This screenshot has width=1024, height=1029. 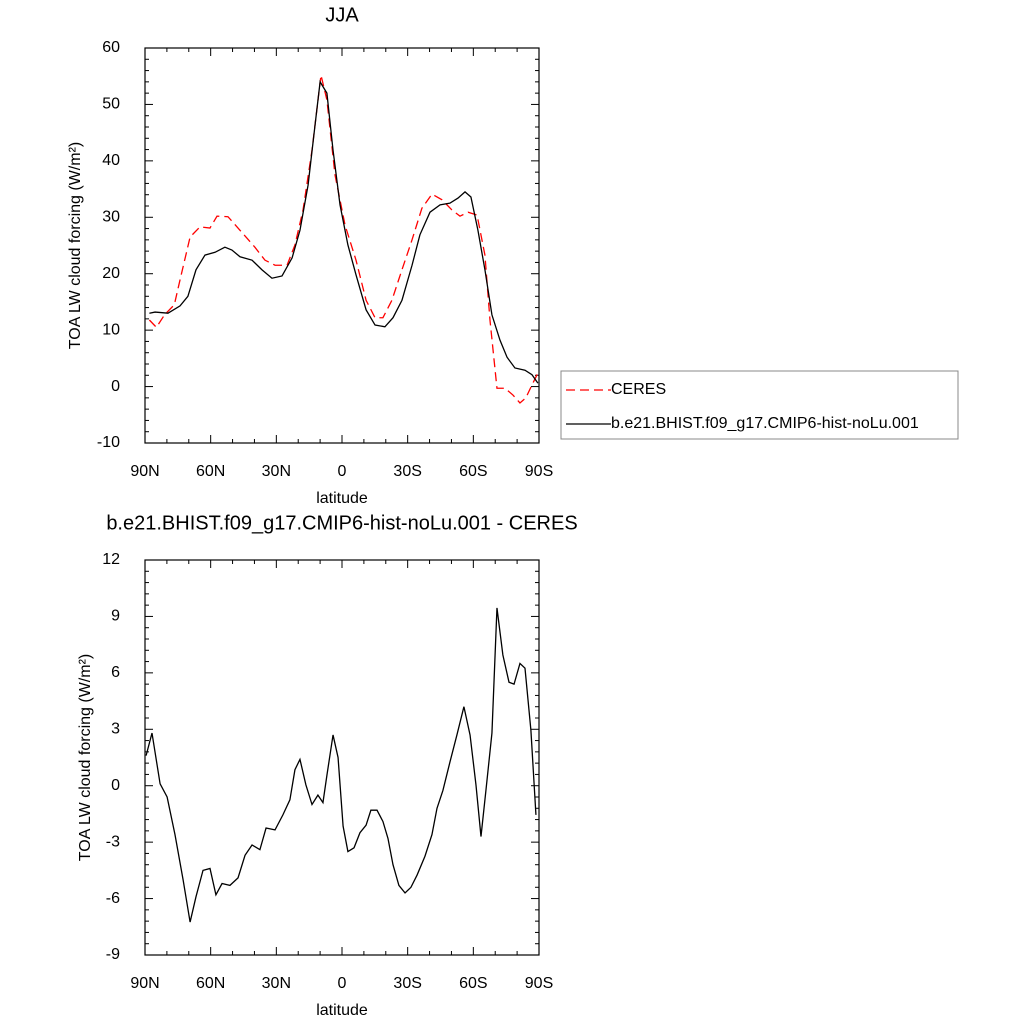 I want to click on y-tick-label: 60, so click(x=111, y=47).